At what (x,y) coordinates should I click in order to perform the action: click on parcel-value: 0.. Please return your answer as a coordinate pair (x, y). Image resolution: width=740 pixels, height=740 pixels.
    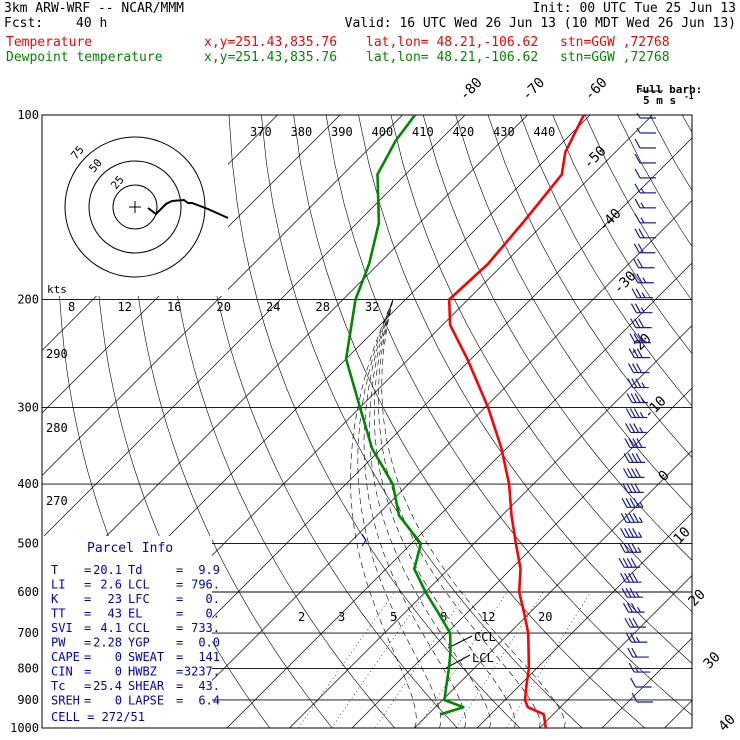
    Looking at the image, I should click on (213, 599).